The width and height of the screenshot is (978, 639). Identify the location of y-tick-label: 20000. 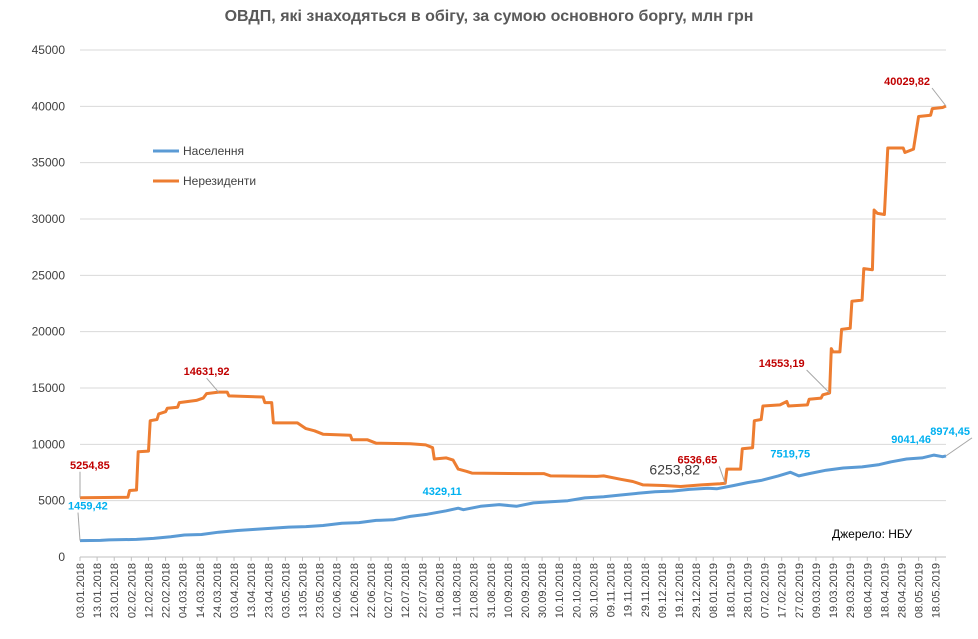
(49, 332).